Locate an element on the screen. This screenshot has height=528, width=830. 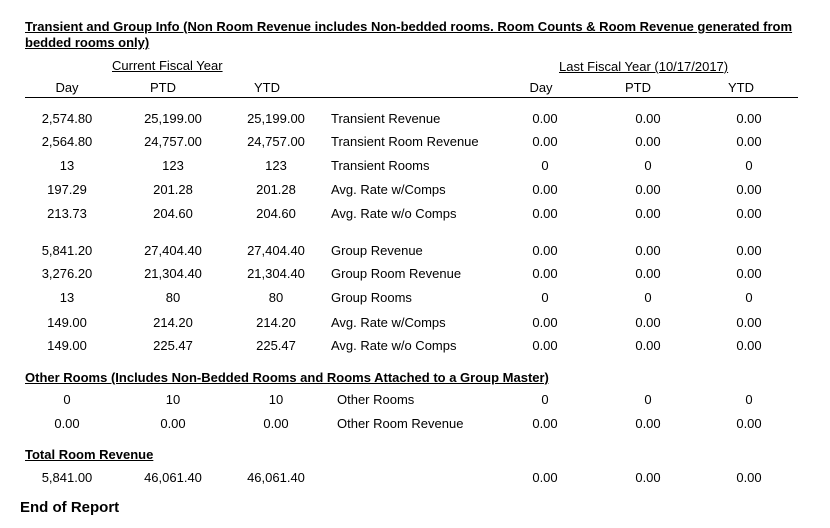
col-header-day: Day is located at coordinates (67, 87).